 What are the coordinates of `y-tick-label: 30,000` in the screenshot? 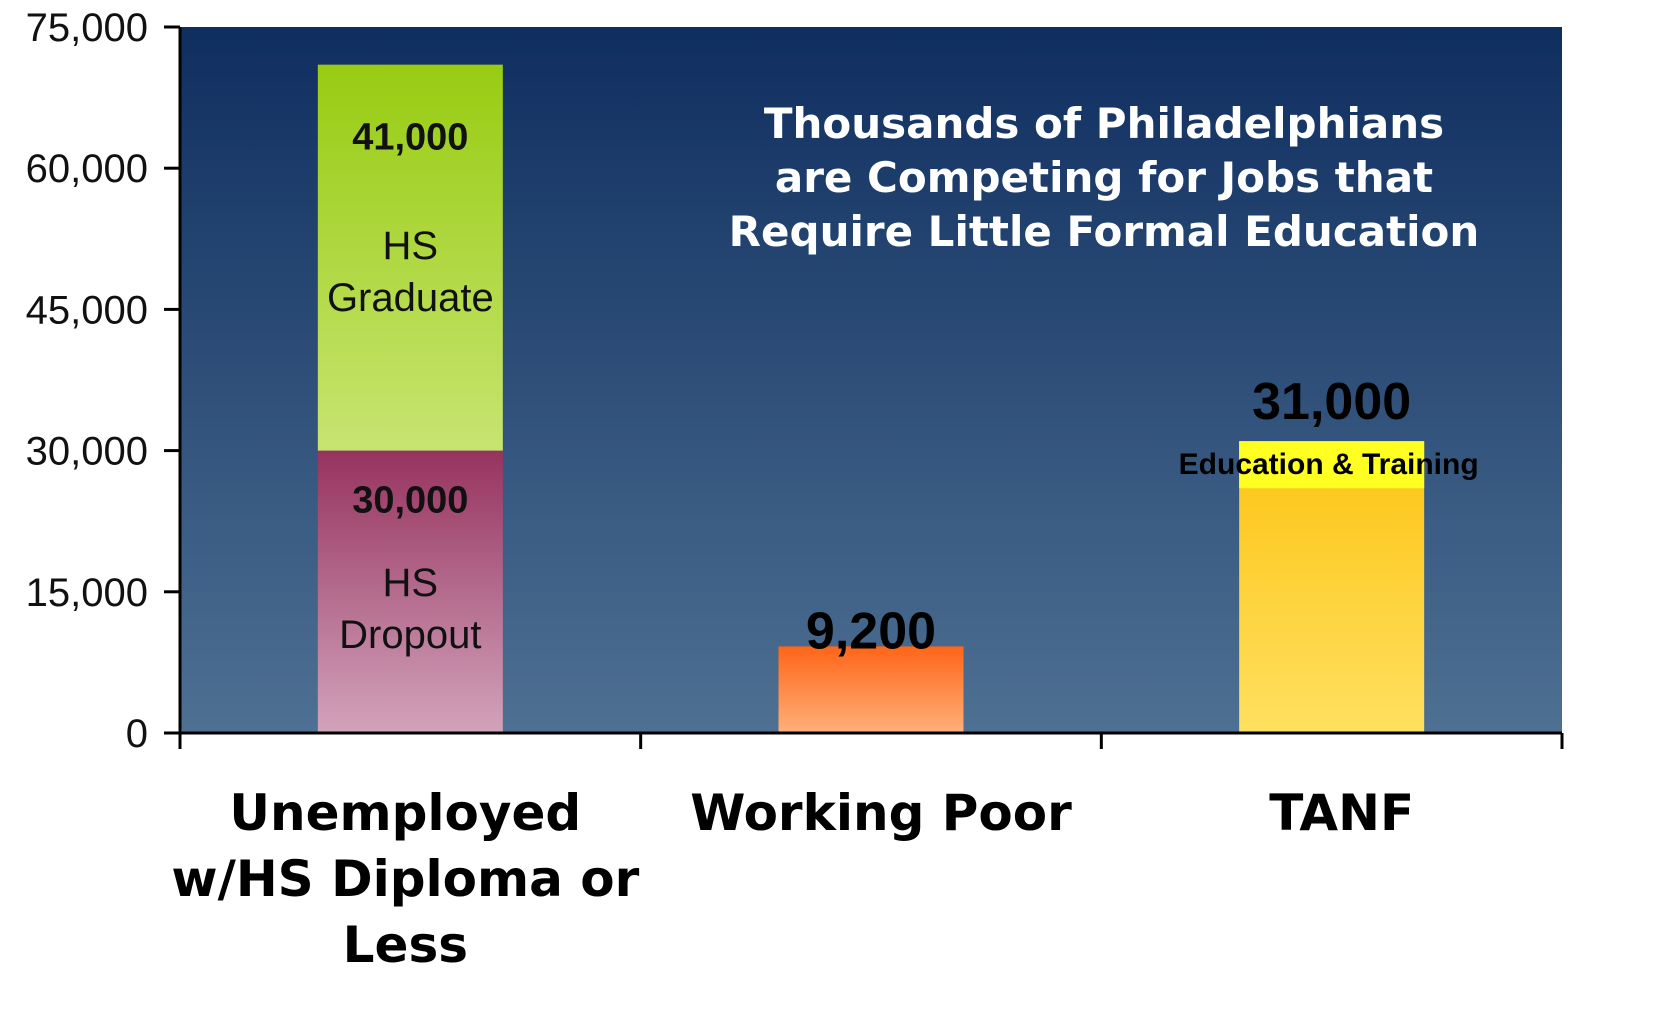 It's located at (87, 452).